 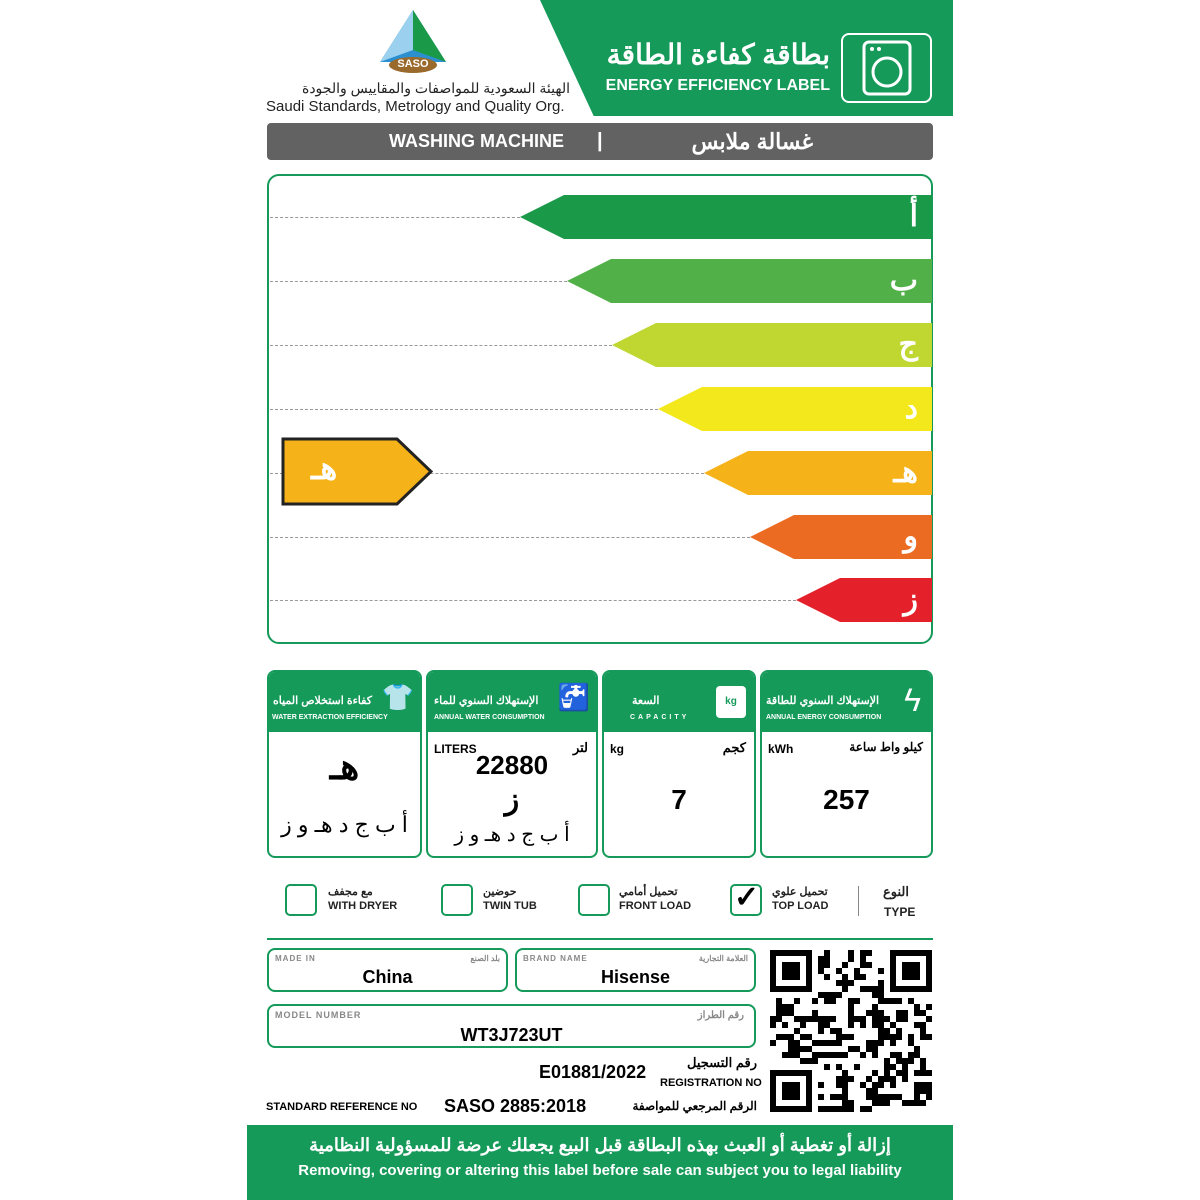 I want to click on qr-code, so click(x=851, y=1031).